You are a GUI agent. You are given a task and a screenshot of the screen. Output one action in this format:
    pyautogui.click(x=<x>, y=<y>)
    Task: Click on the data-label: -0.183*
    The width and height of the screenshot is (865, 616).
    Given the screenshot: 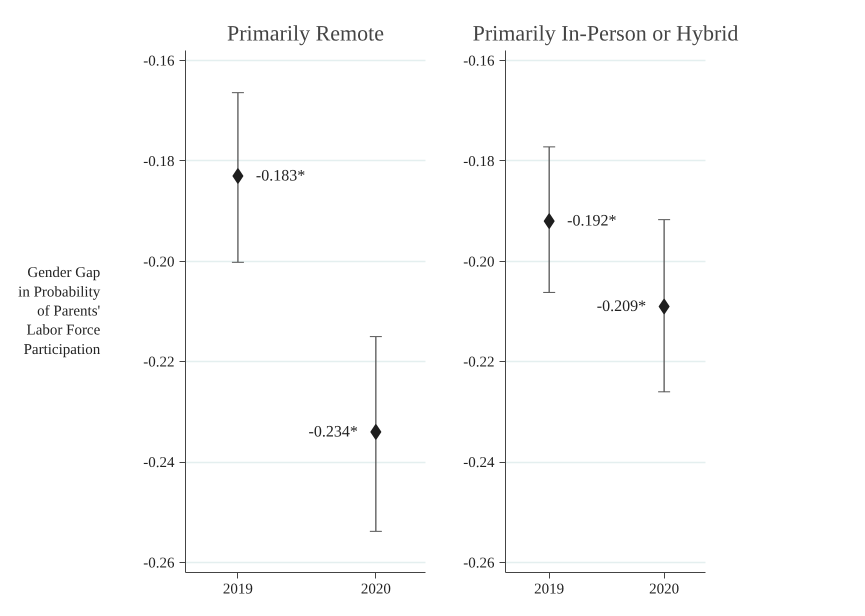 What is the action you would take?
    pyautogui.click(x=281, y=175)
    